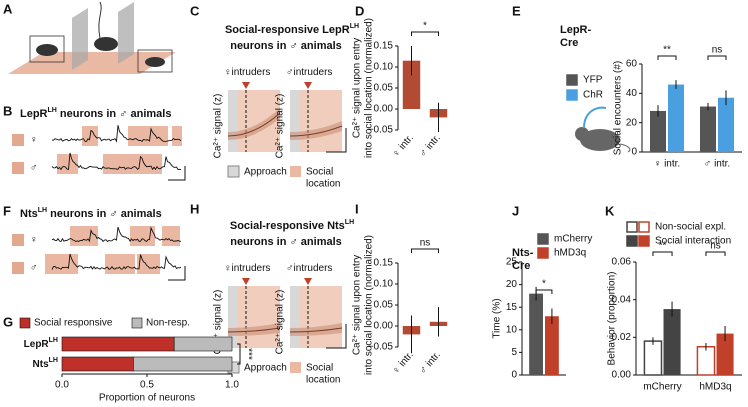 The width and height of the screenshot is (748, 407). Describe the element at coordinates (8, 8) in the screenshot. I see `panel-letter: A` at that location.